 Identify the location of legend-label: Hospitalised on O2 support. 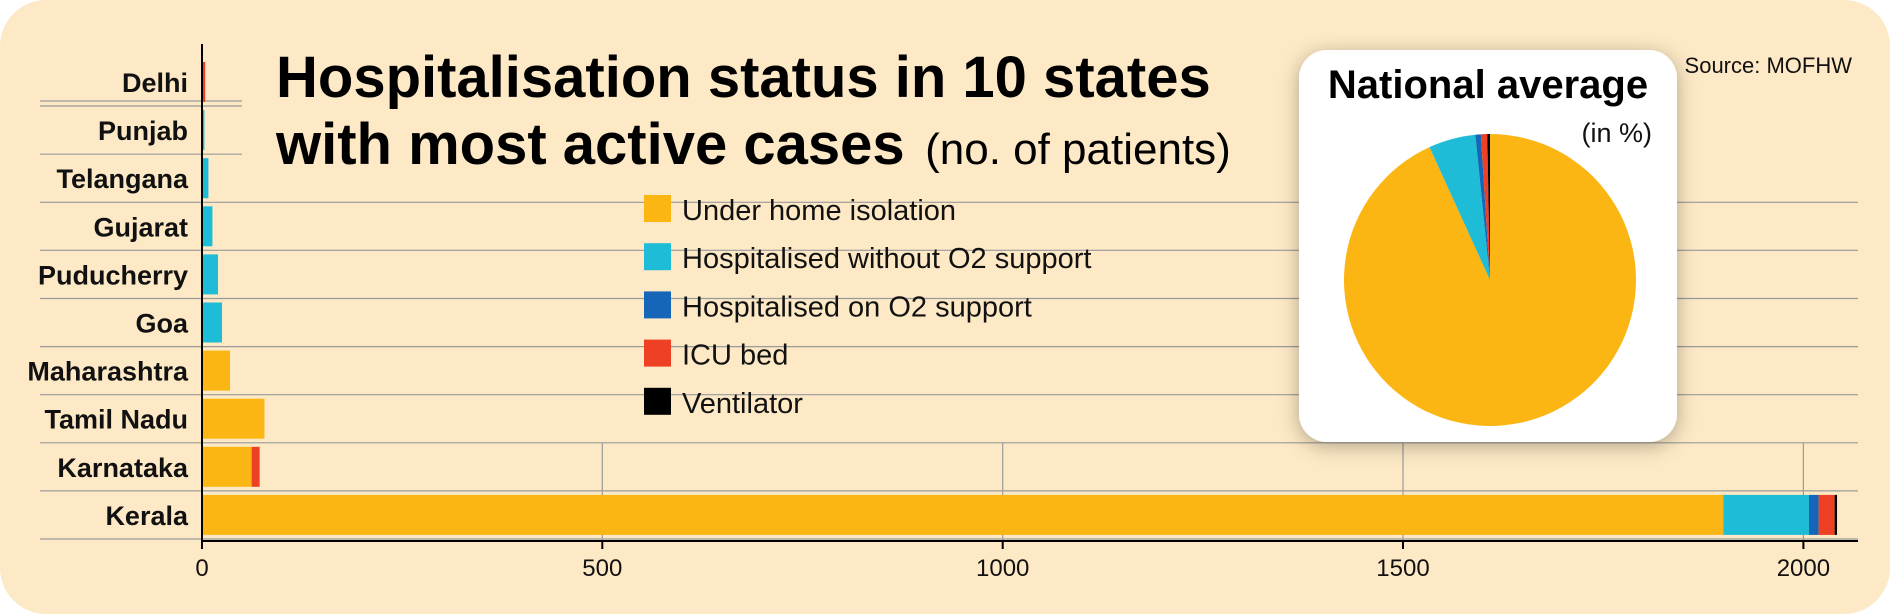
(857, 307).